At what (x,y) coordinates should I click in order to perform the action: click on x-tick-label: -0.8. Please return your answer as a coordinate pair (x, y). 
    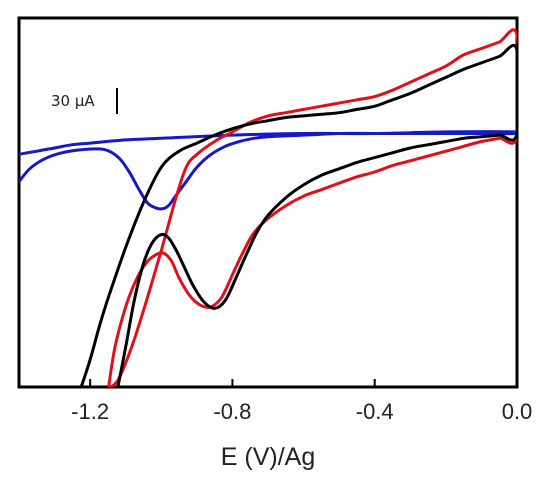
    Looking at the image, I should click on (232, 411).